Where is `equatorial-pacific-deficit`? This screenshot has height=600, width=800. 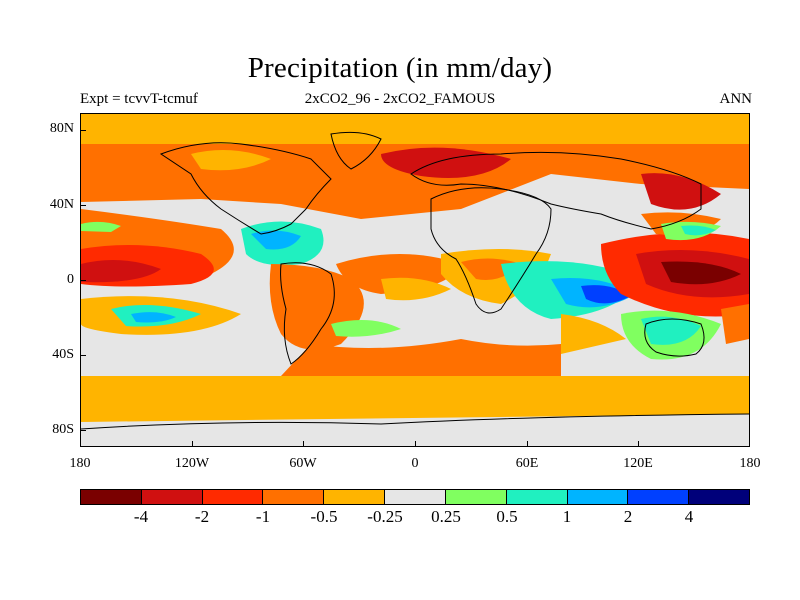 equatorial-pacific-deficit is located at coordinates (121, 271).